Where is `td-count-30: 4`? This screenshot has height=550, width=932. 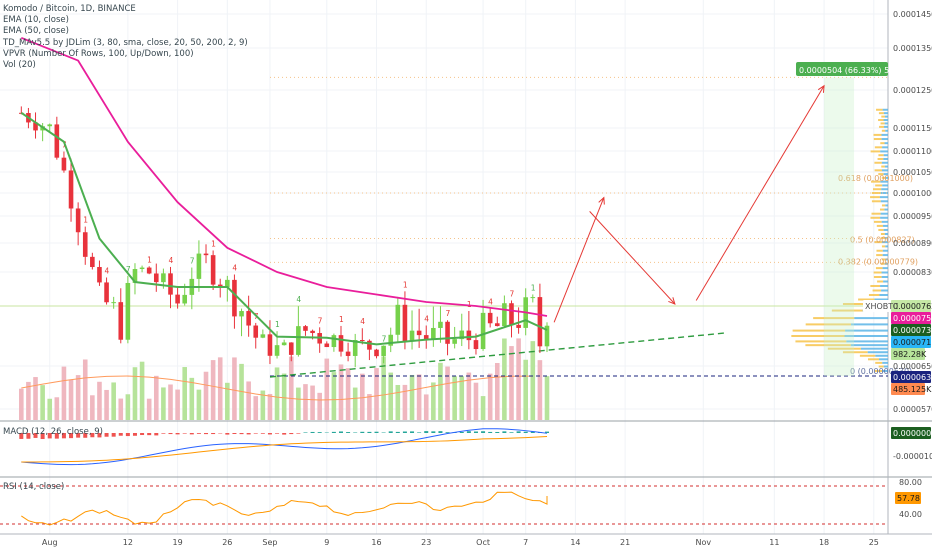
td-count-30: 4 is located at coordinates (234, 267).